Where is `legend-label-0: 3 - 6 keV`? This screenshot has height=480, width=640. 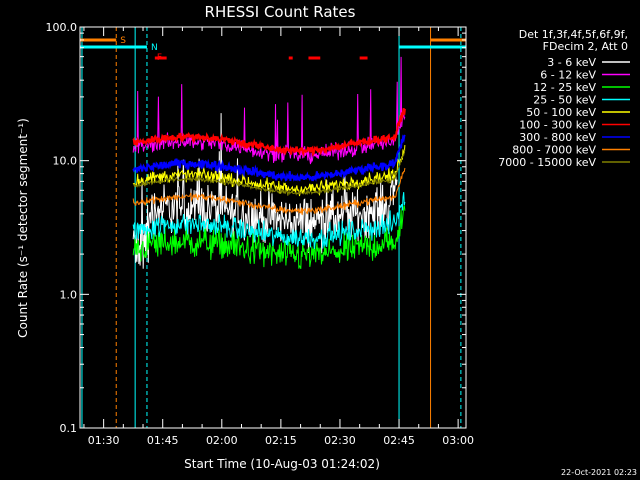
legend-label-0: 3 - 6 keV is located at coordinates (571, 62).